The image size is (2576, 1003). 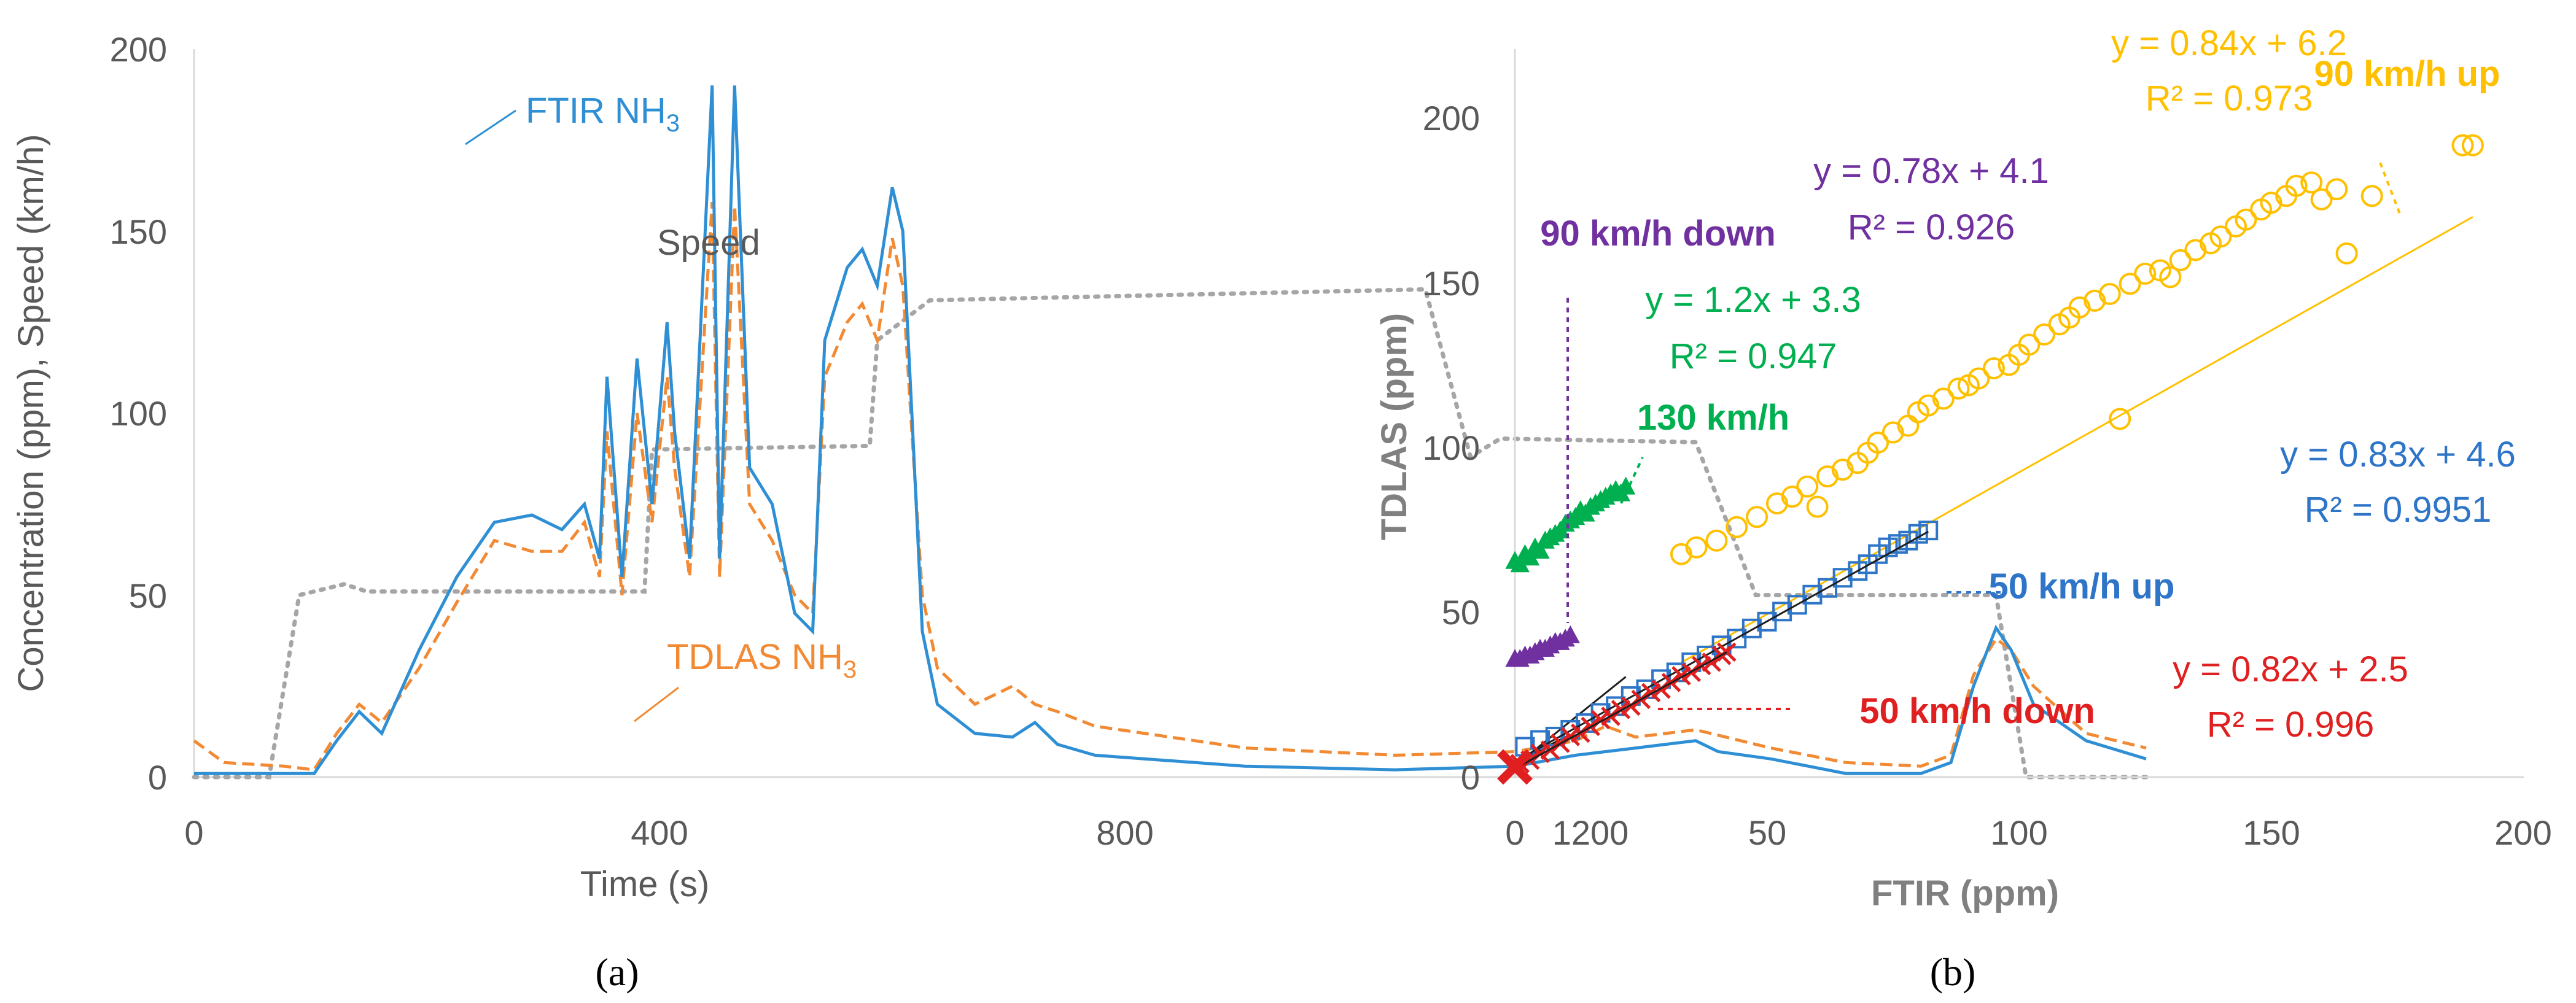 What do you see at coordinates (2407, 74) in the screenshot?
I see `90-km-h-up-label: 90 km/h up` at bounding box center [2407, 74].